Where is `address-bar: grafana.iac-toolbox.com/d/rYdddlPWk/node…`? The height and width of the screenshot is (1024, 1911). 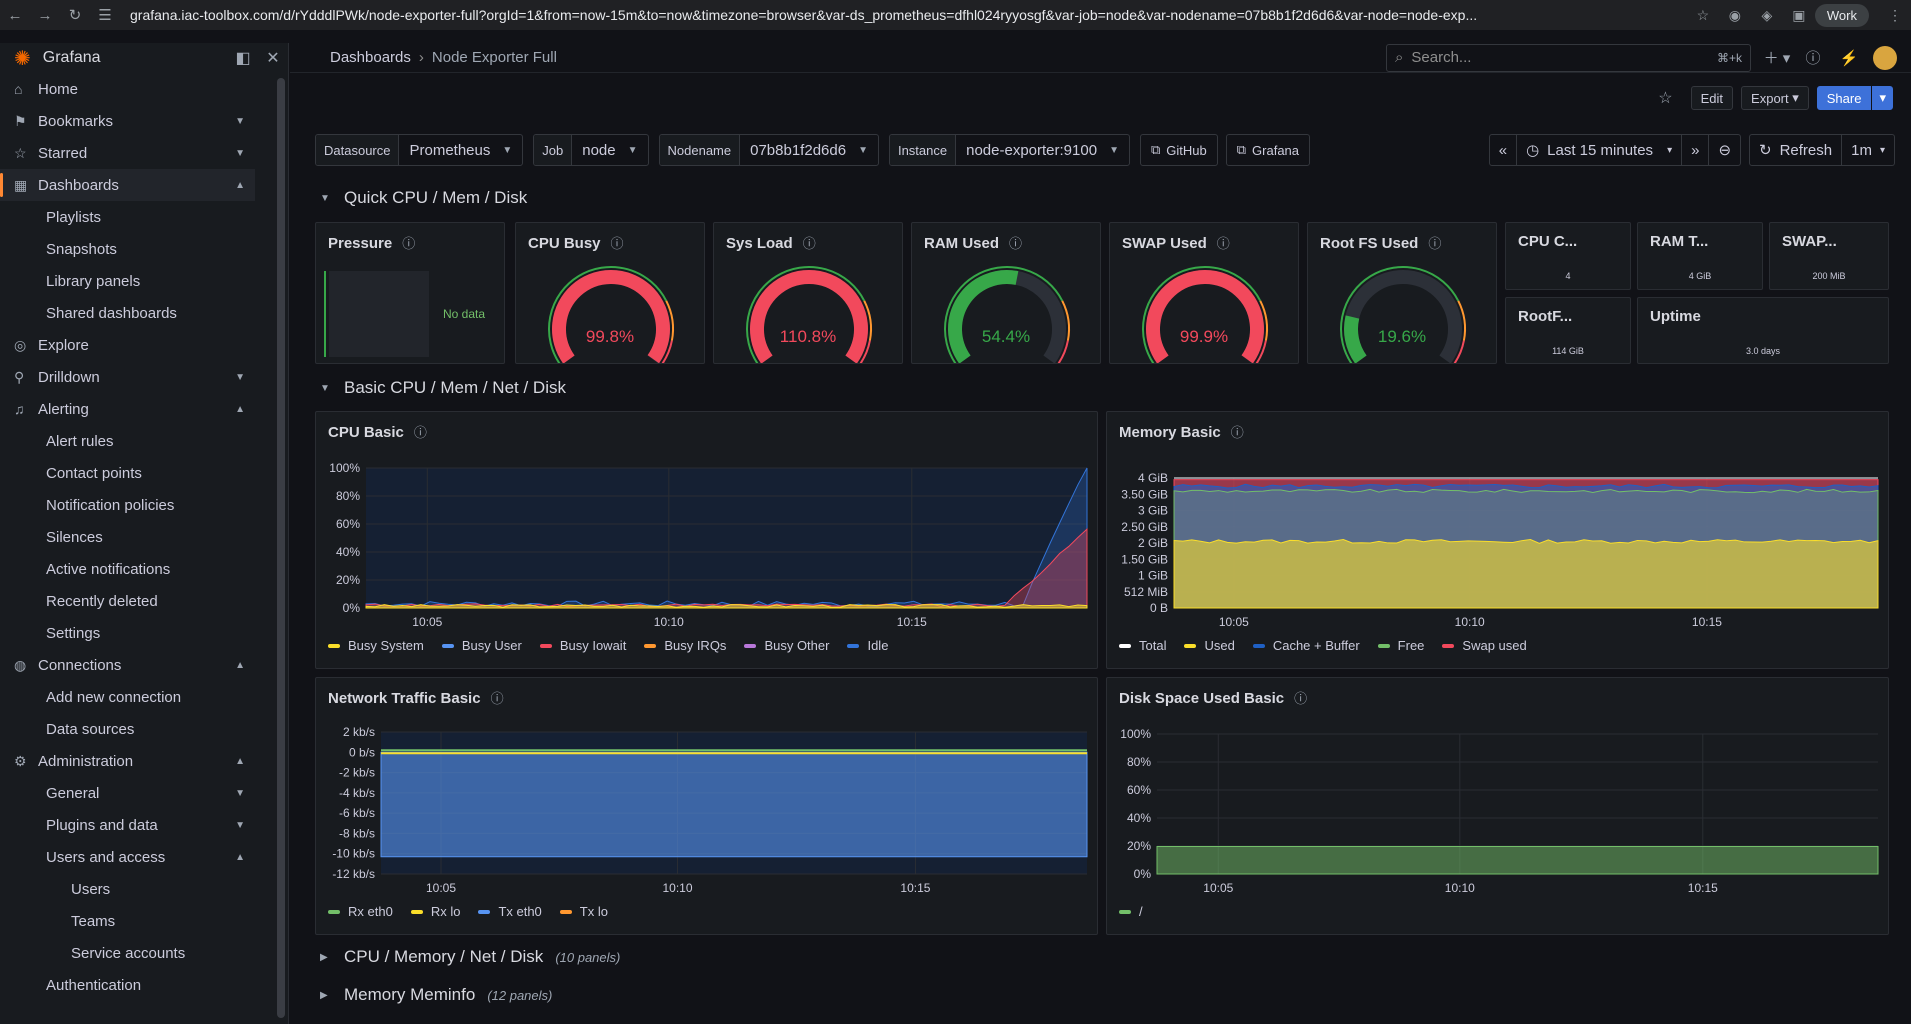
address-bar: grafana.iac-toolbox.com/d/rYdddlPWk/node… is located at coordinates (804, 15).